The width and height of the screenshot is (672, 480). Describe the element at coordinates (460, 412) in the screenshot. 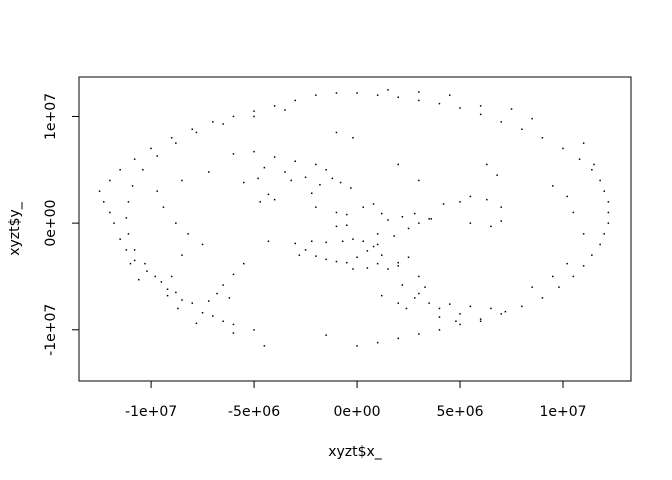

I see `x-tick-label: 5e+06` at that location.